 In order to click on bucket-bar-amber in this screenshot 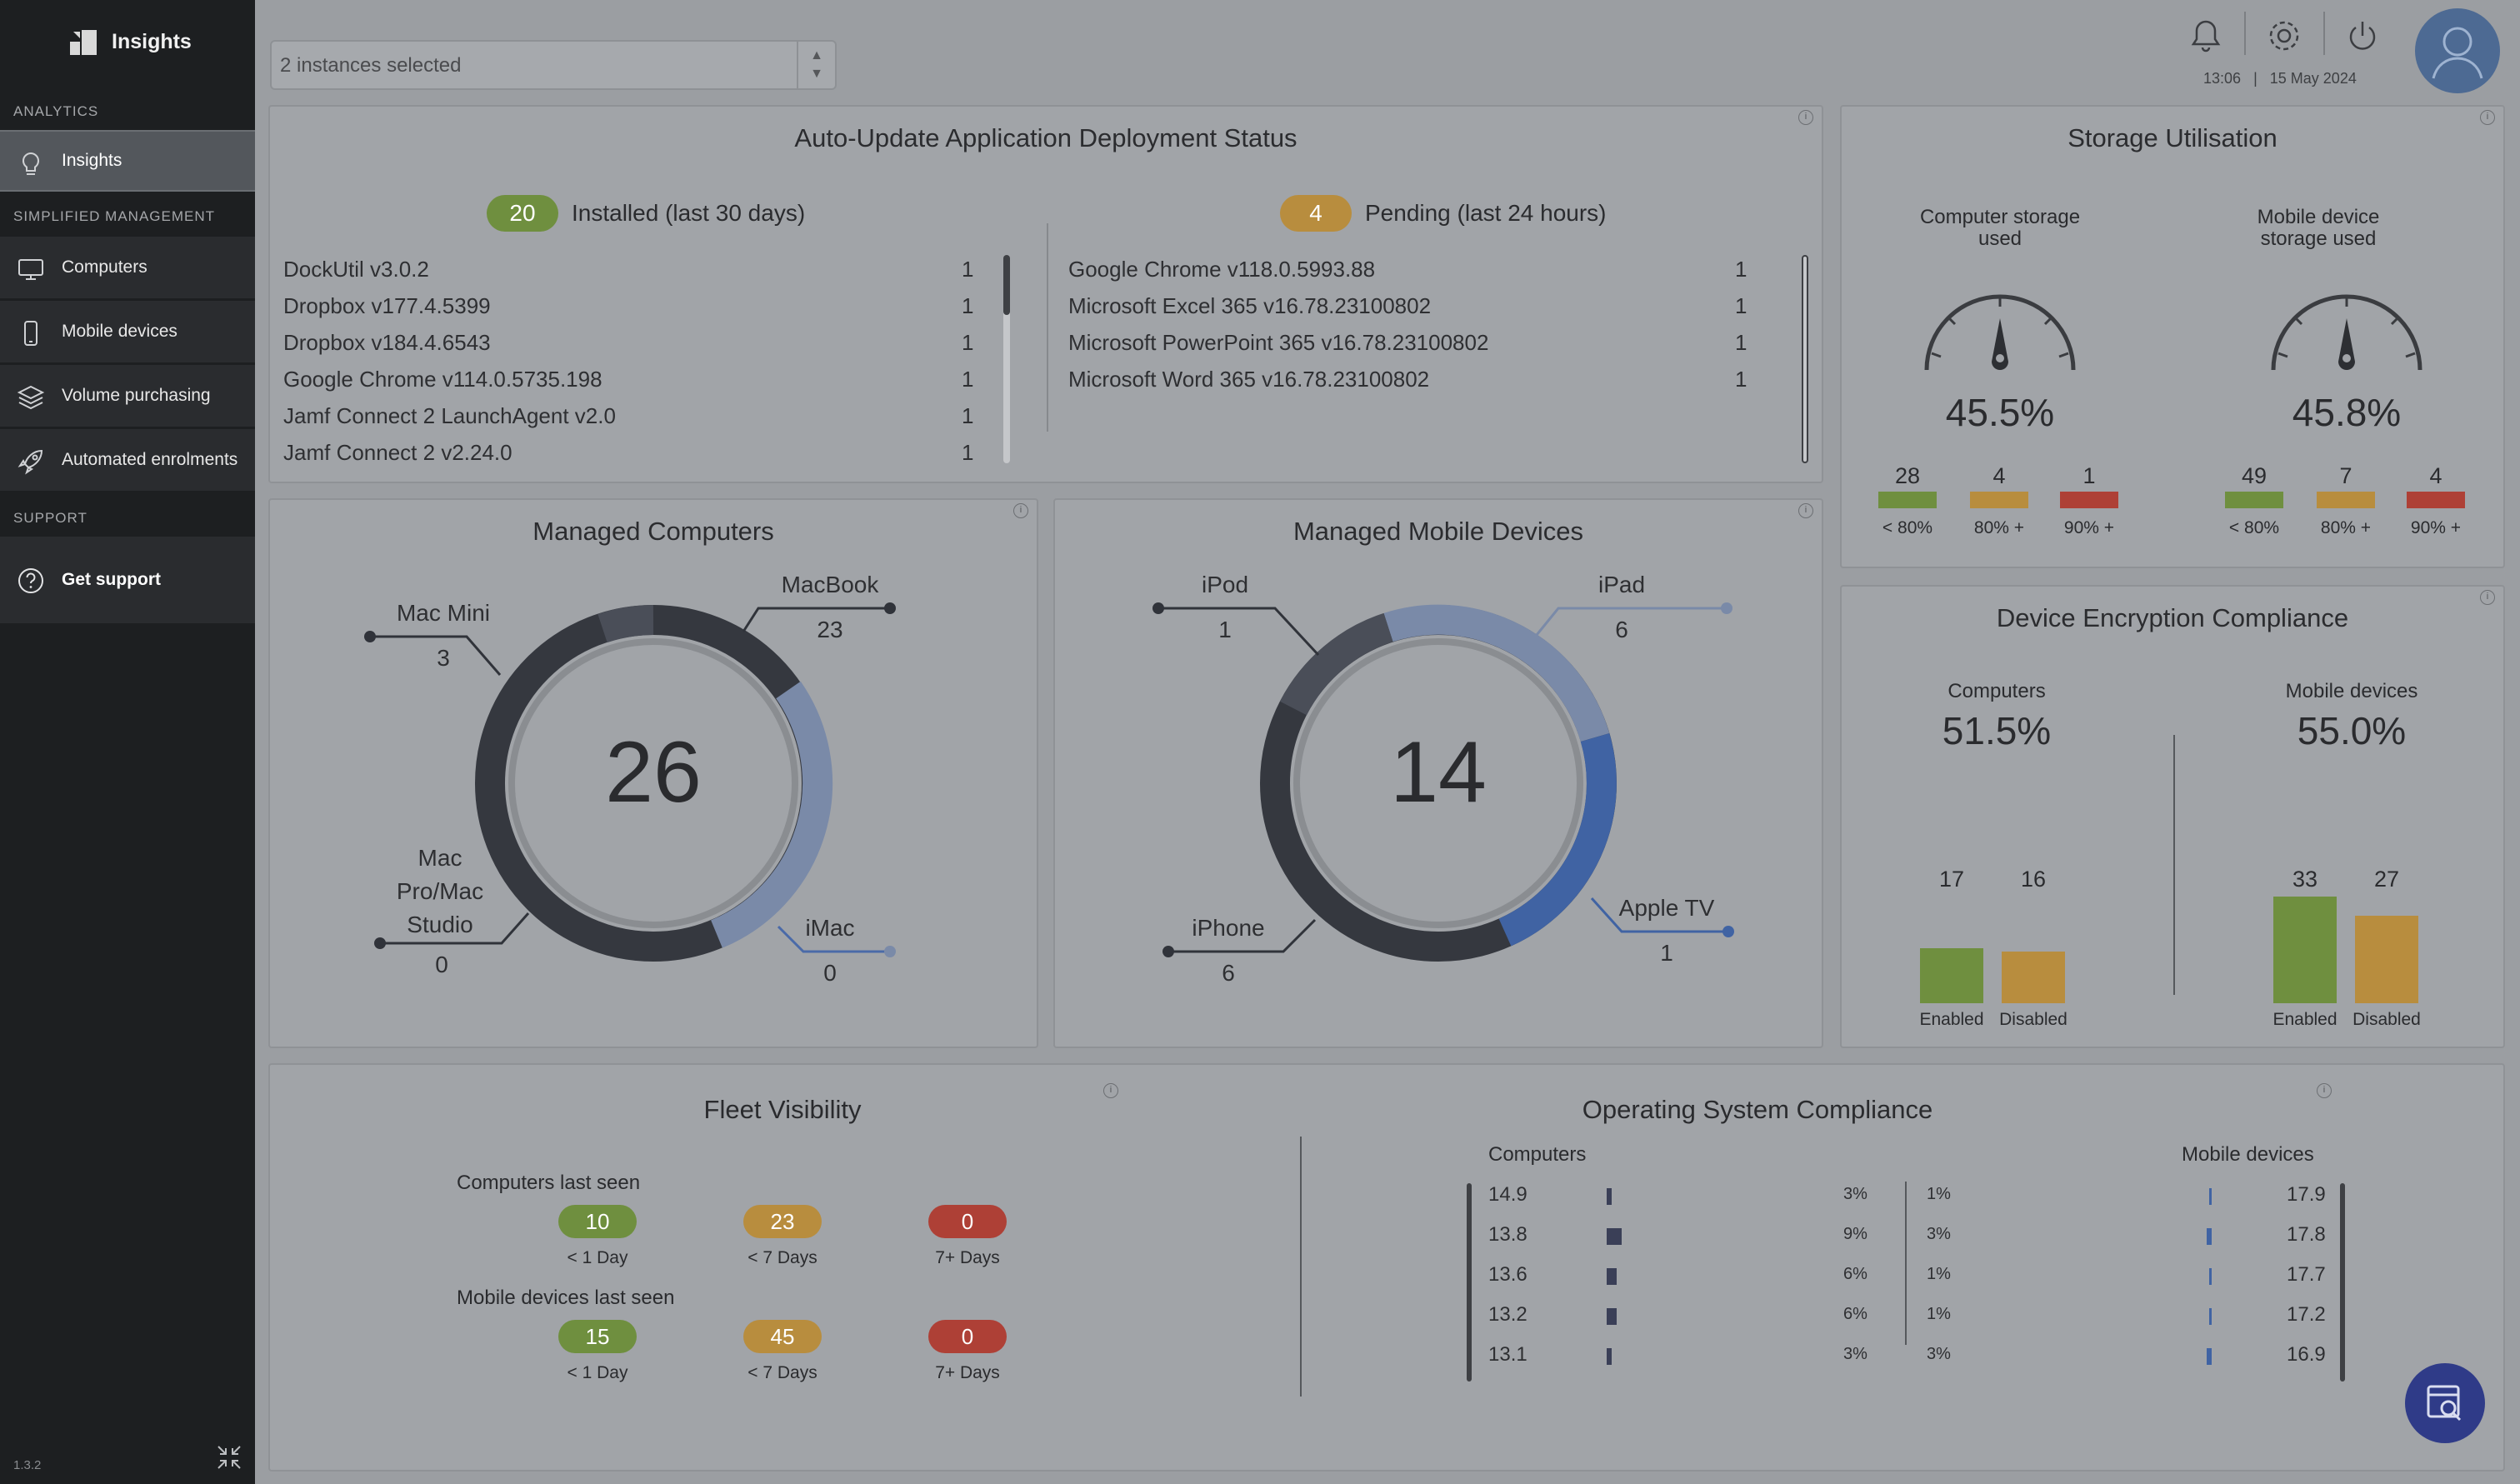, I will do `click(2346, 500)`.